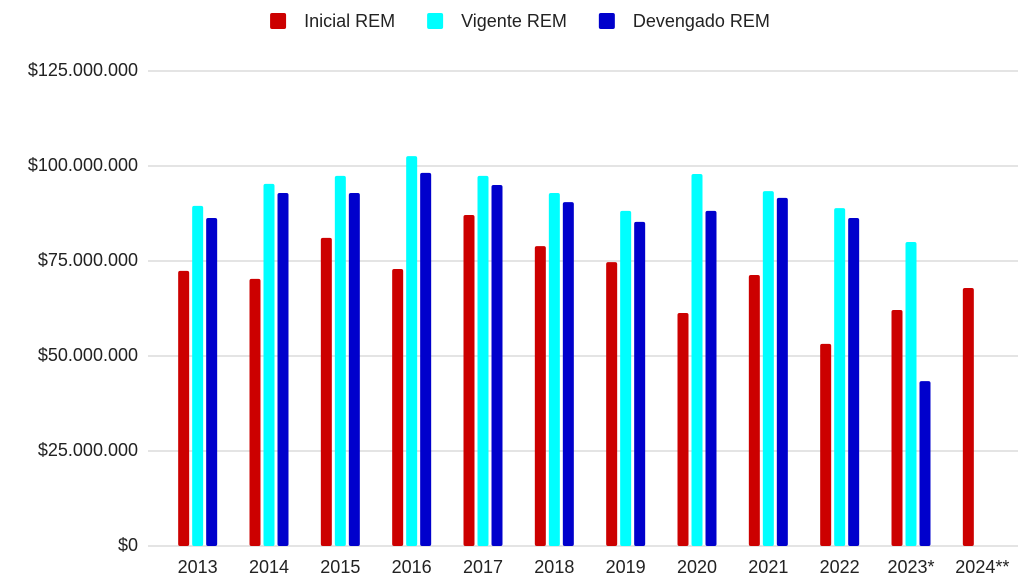 The width and height of the screenshot is (1020, 578). Describe the element at coordinates (198, 567) in the screenshot. I see `x-tick-label: 2013` at that location.